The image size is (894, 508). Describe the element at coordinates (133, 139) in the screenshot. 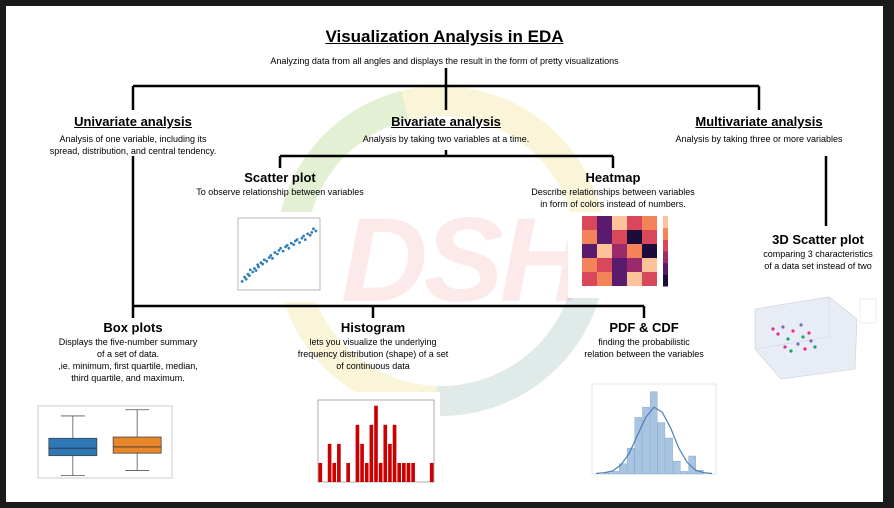

I see `univariate-desc-1: Analysis of one variable, including its` at that location.